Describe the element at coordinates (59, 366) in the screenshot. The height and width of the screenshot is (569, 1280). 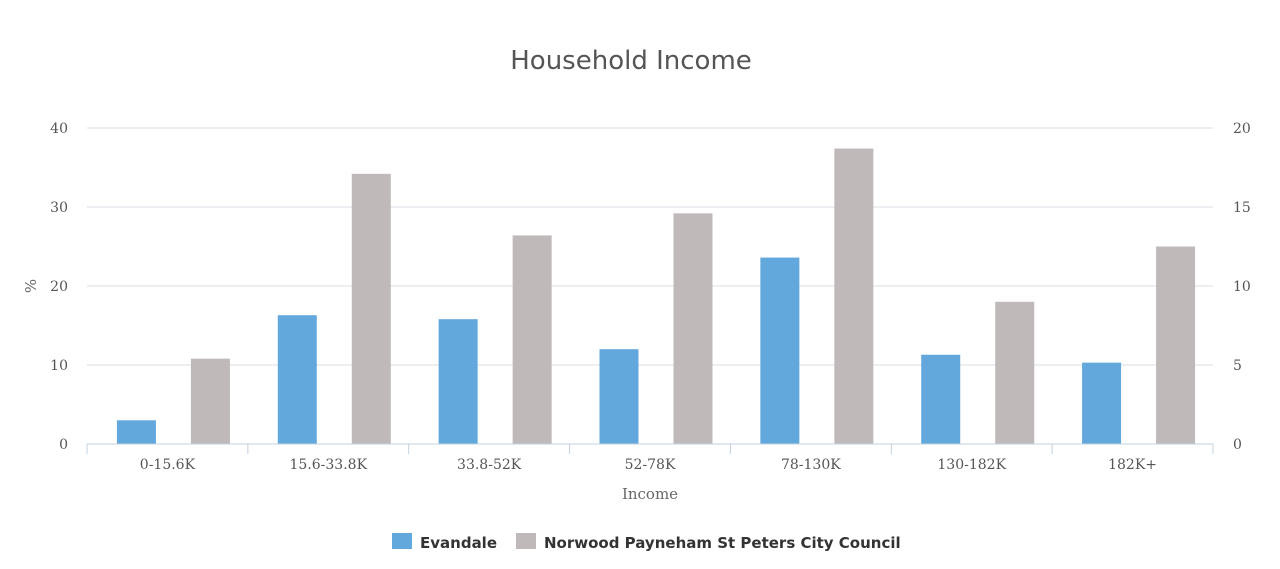
I see `y-tick-label: 10` at that location.